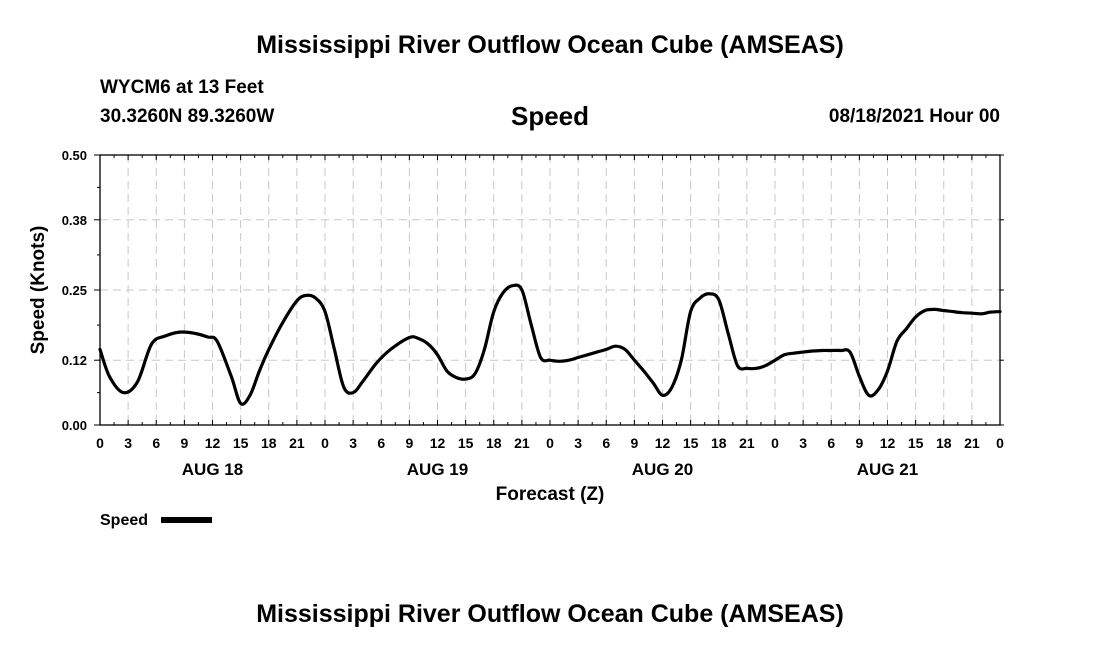  Describe the element at coordinates (74, 425) in the screenshot. I see `y-tick-label: 0.00` at that location.